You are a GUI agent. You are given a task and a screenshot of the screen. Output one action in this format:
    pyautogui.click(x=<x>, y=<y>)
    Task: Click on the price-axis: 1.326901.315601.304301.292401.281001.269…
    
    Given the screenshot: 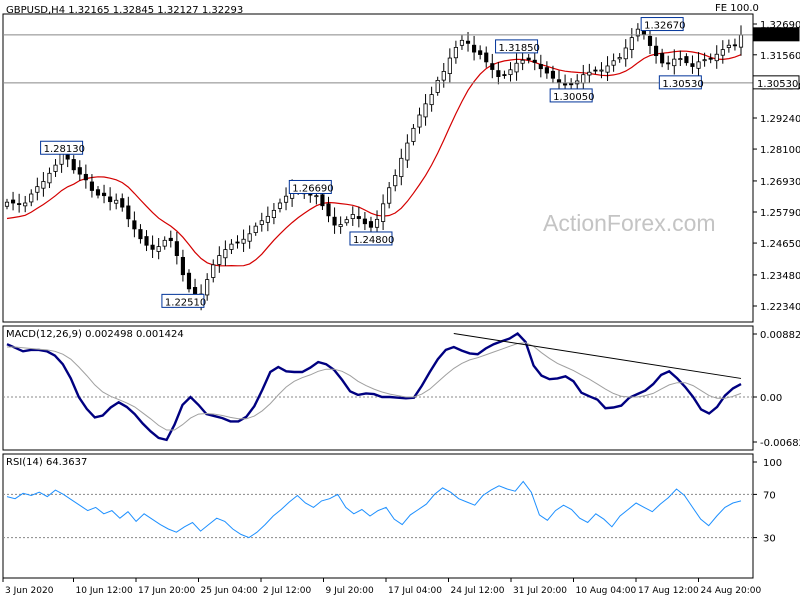 What is the action you would take?
    pyautogui.click(x=776, y=166)
    